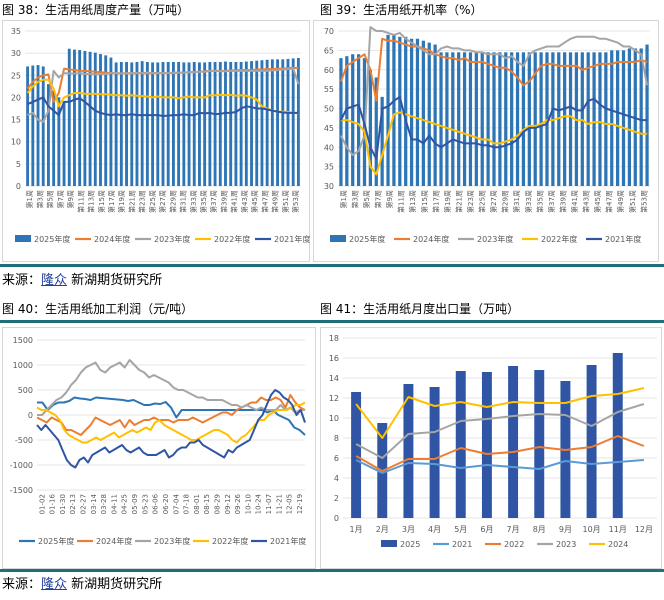 The height and width of the screenshot is (600, 664). I want to click on legend-label: 2023, so click(566, 544).